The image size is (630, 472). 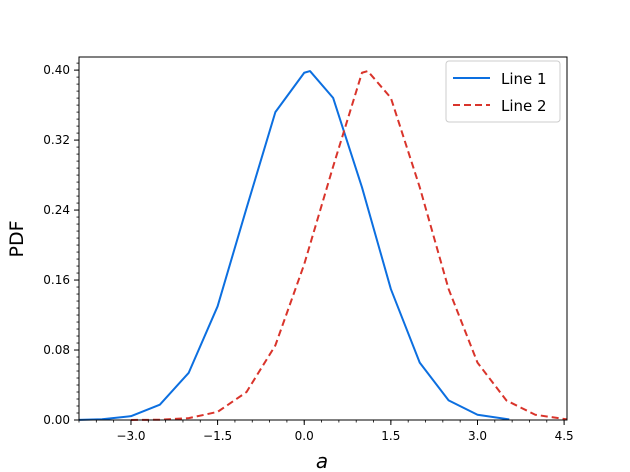 I want to click on x-tick-label: 4.5, so click(x=564, y=436).